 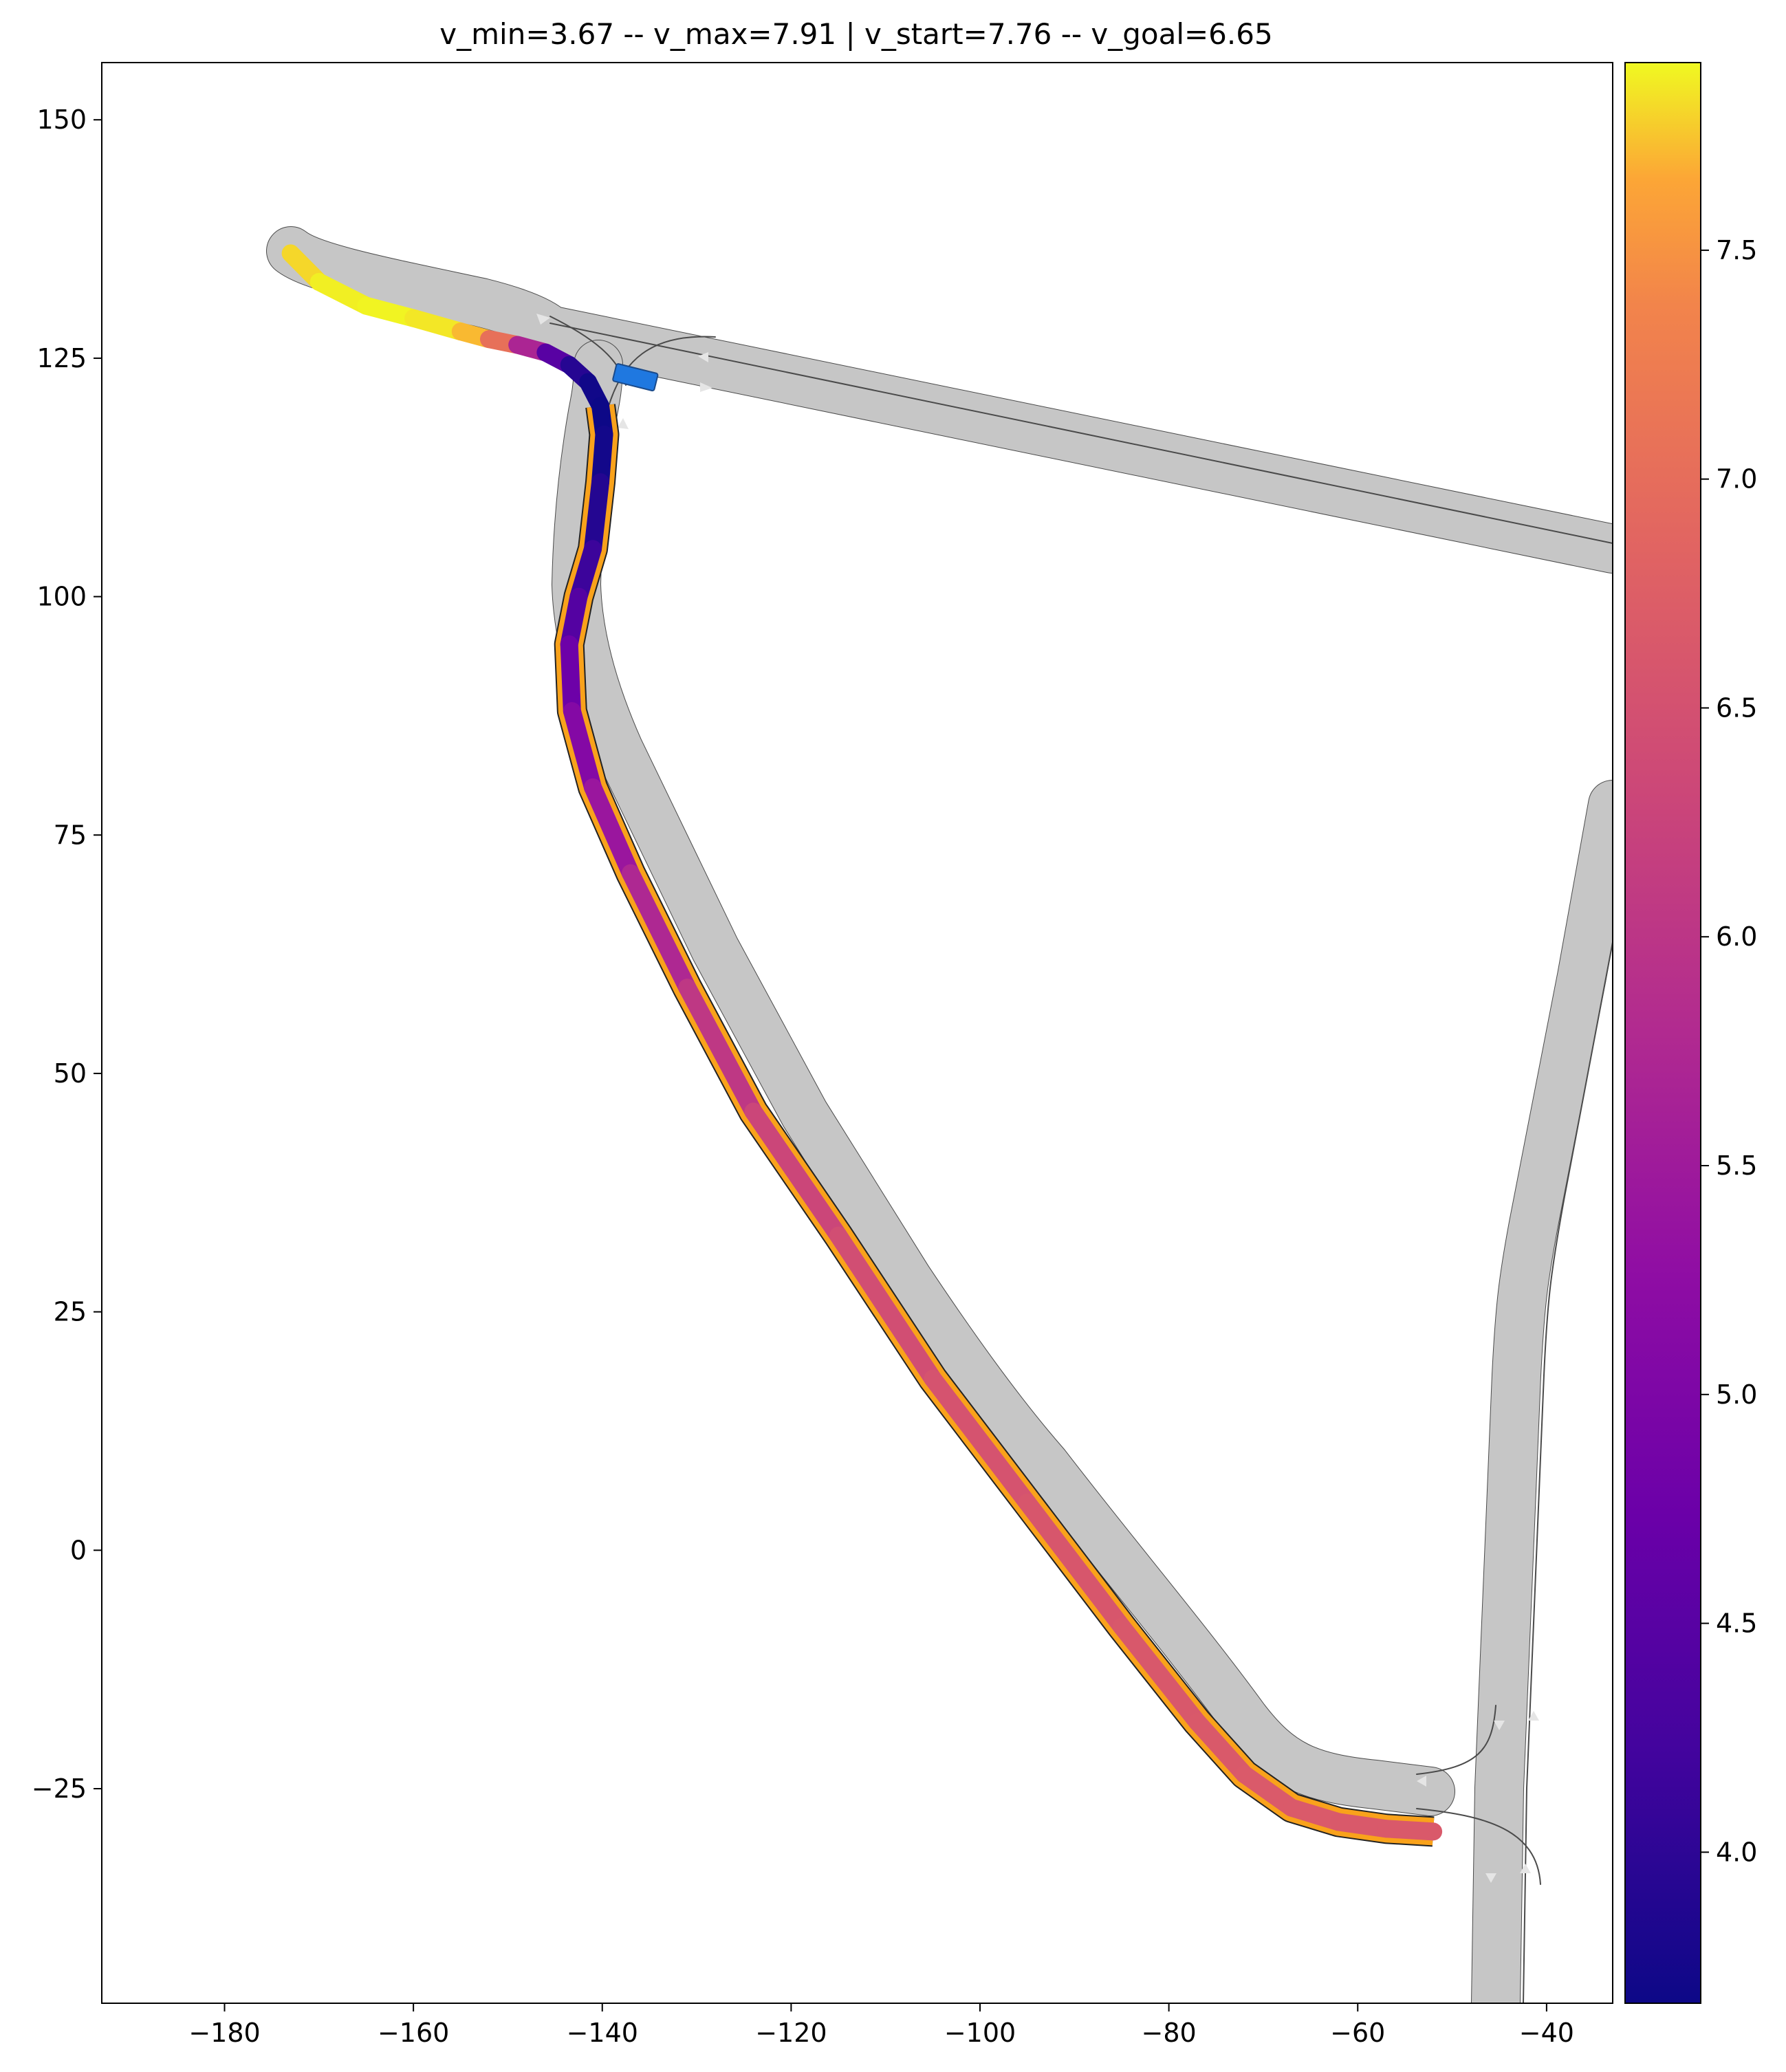 I want to click on colorbar-tick-label: 7.5, so click(x=1736, y=250).